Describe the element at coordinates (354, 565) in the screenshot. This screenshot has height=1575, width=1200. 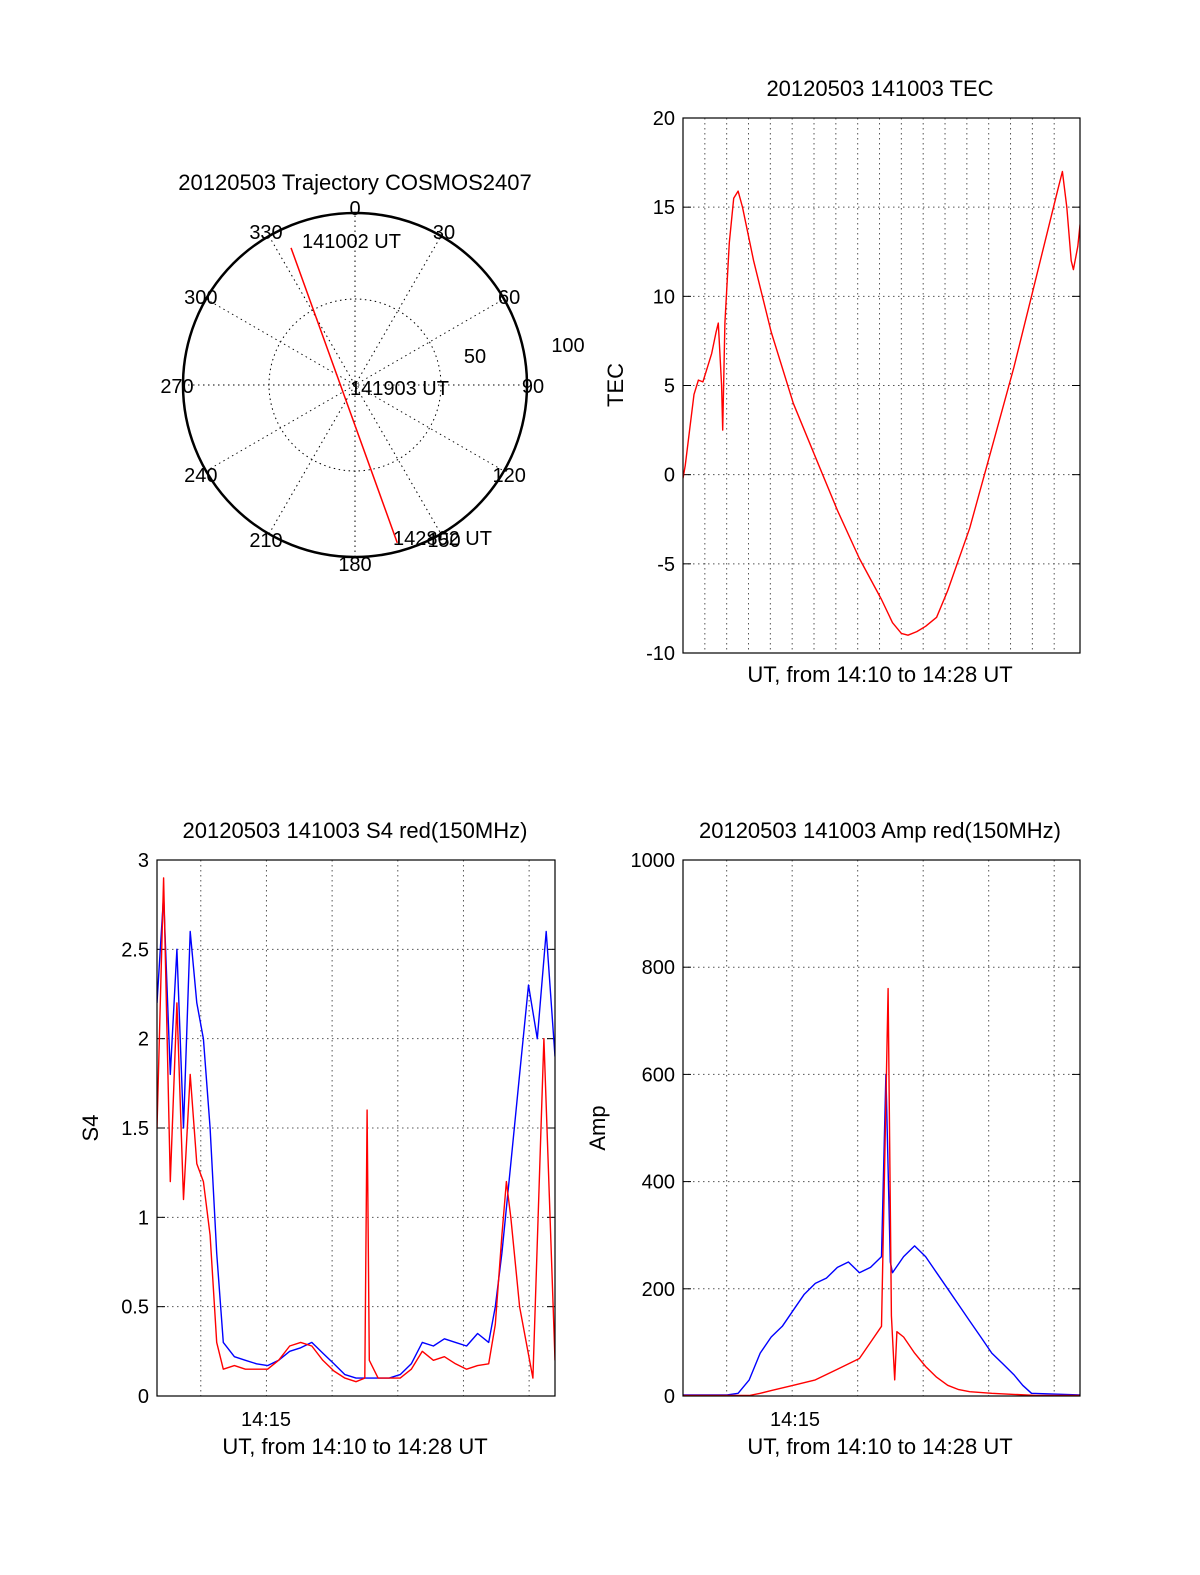
I see `polar-angle-label: 180` at that location.